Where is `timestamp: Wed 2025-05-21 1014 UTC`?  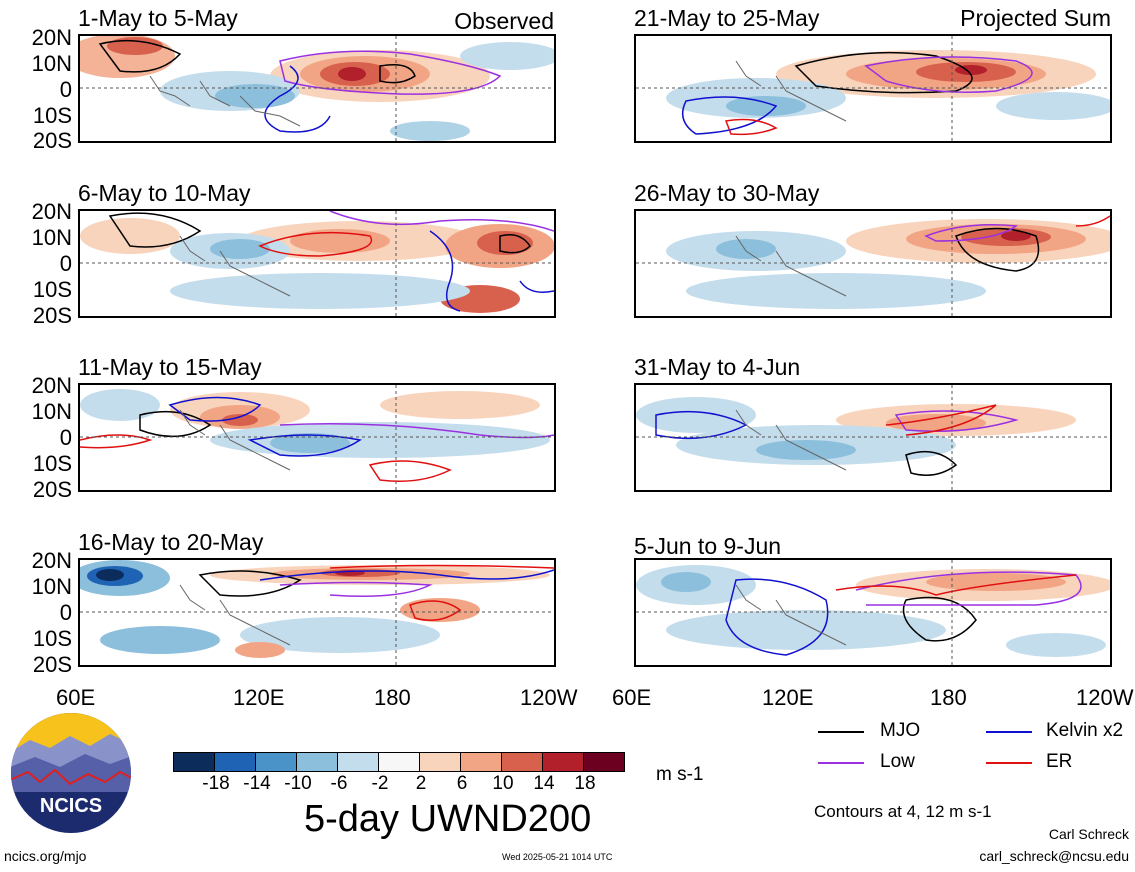 timestamp: Wed 2025-05-21 1014 UTC is located at coordinates (557, 857).